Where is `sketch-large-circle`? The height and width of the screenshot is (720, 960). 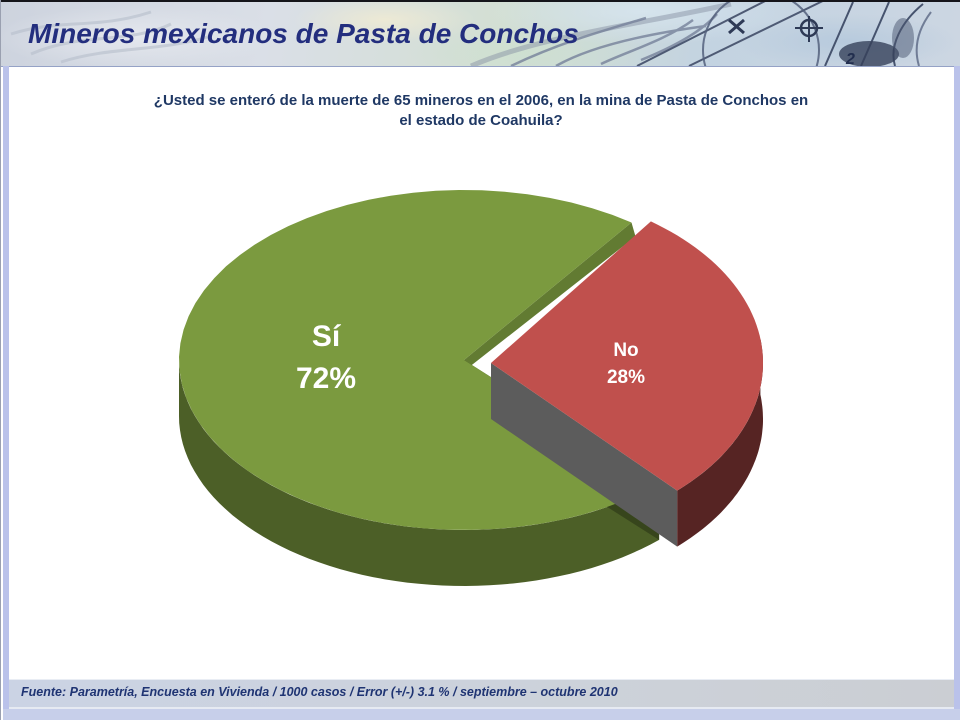
sketch-large-circle is located at coordinates (761, 34).